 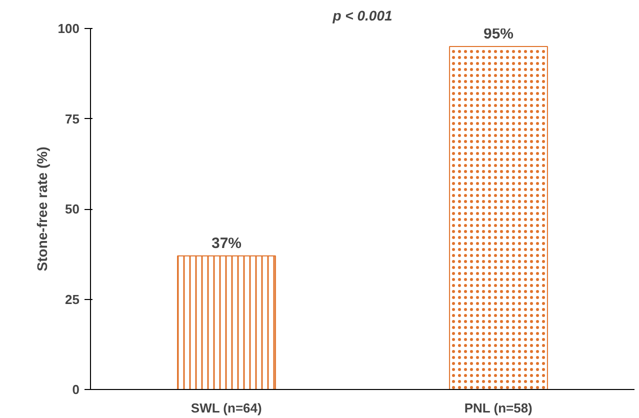 What do you see at coordinates (362, 16) in the screenshot?
I see `chart-title: p < 0.001` at bounding box center [362, 16].